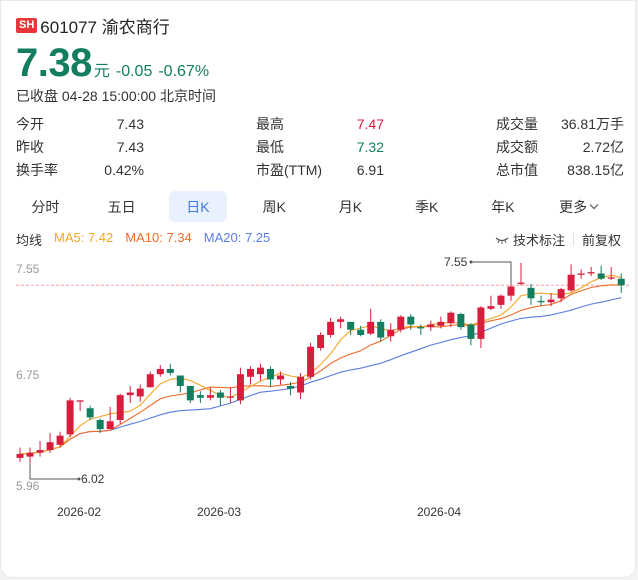 The height and width of the screenshot is (580, 638). Describe the element at coordinates (503, 206) in the screenshot. I see `tab-年K: 年K` at that location.